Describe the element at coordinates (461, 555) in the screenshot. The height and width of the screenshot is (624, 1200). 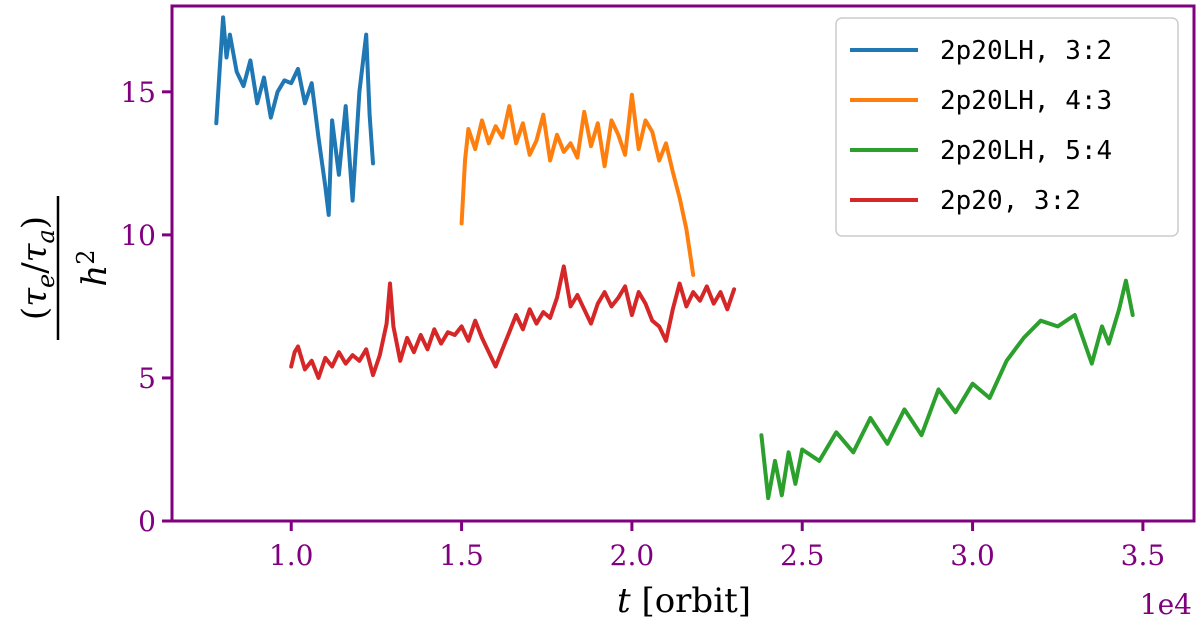
I see `x-tick-label: 1.5` at that location.